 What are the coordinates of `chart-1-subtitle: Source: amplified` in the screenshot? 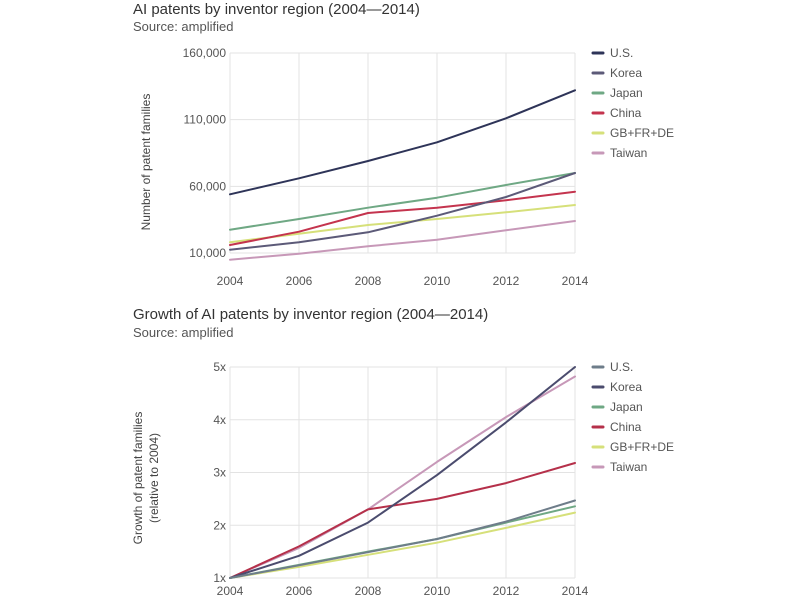 It's located at (183, 26).